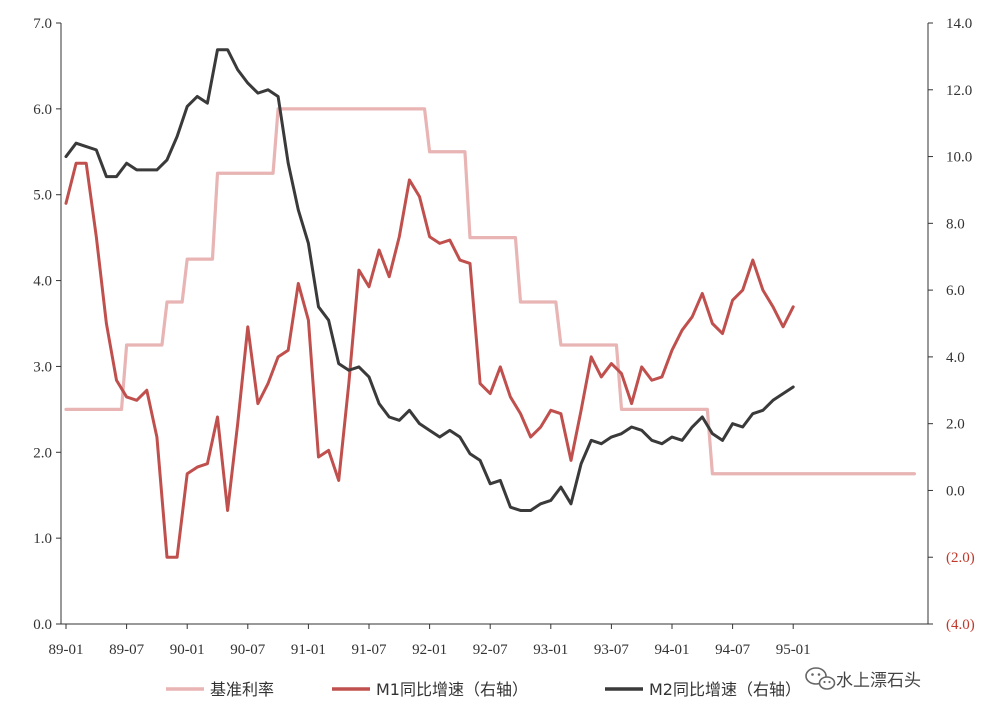 This screenshot has width=999, height=722. I want to click on right-tick-label: (2.0), so click(960, 558).